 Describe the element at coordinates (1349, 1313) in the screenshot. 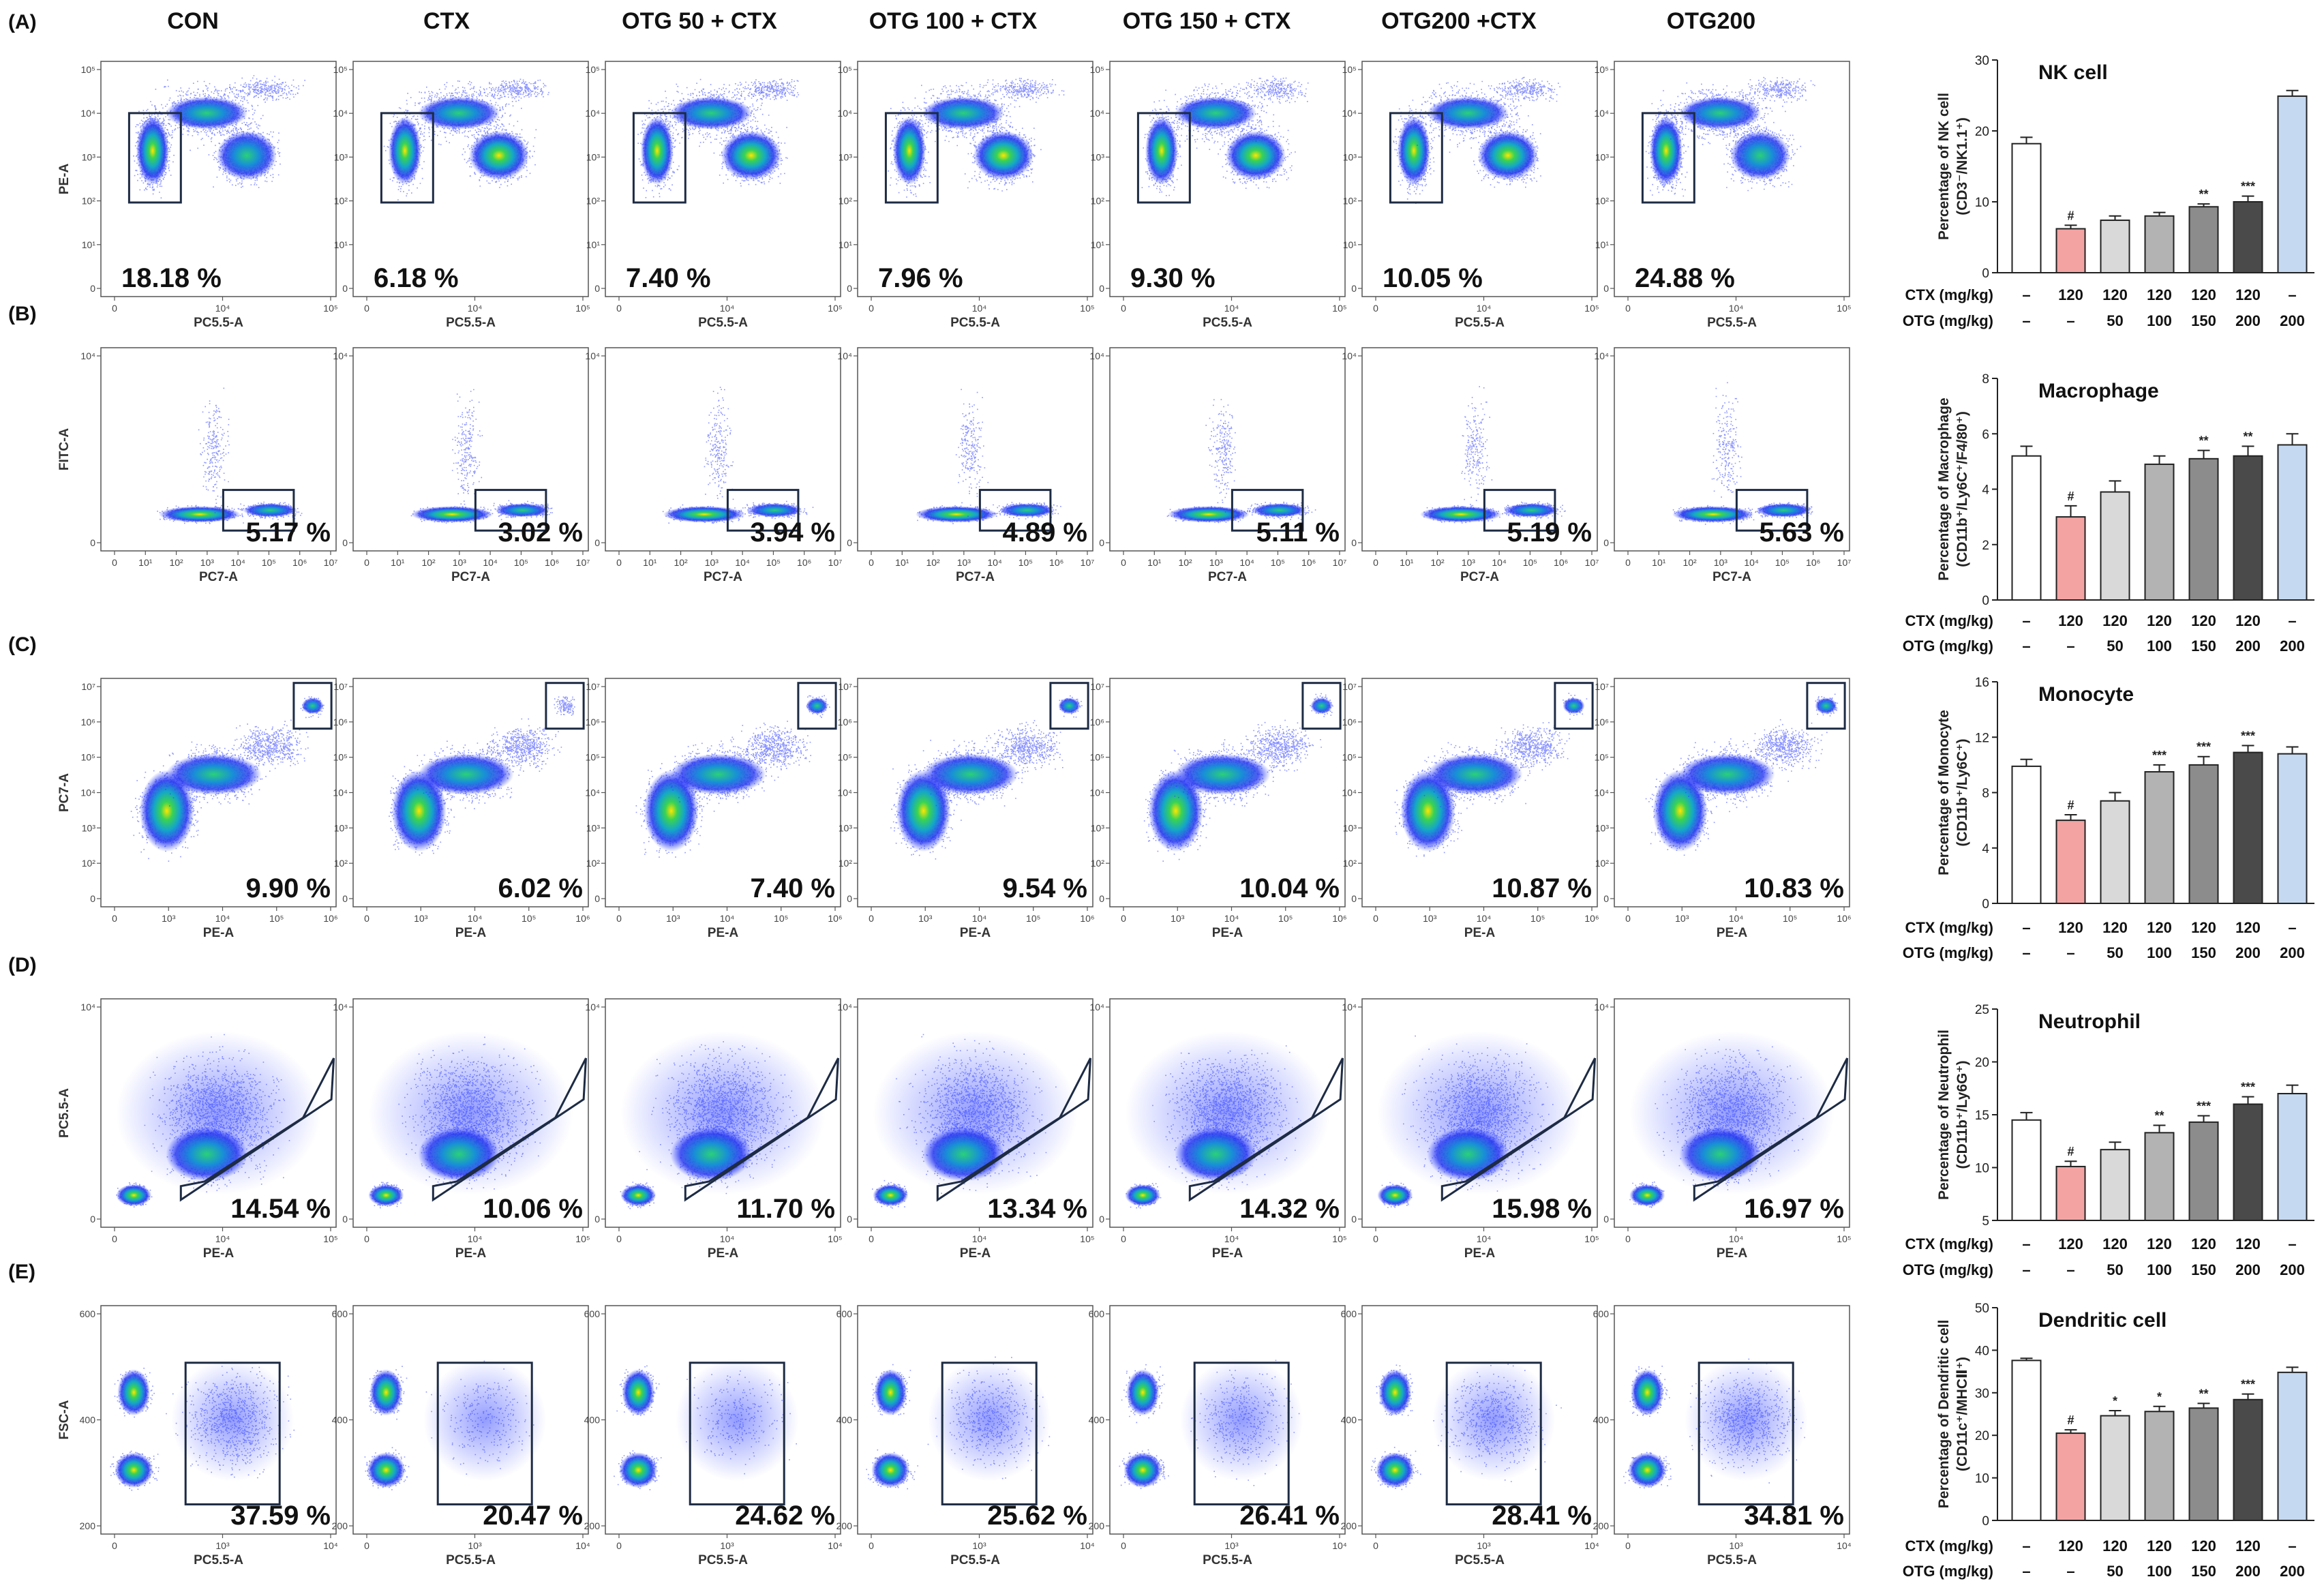

I see `y-tick-label: 600` at that location.